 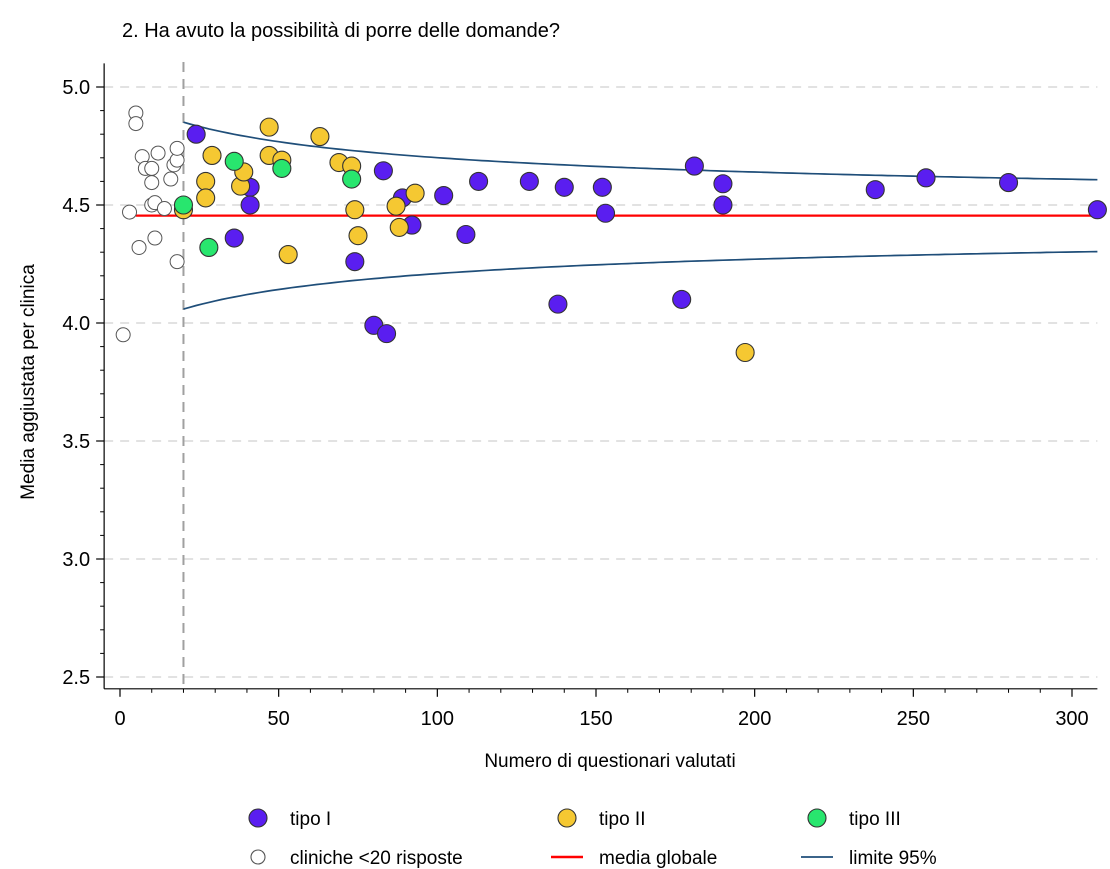 I want to click on x-tick-label: 250, so click(x=913, y=719).